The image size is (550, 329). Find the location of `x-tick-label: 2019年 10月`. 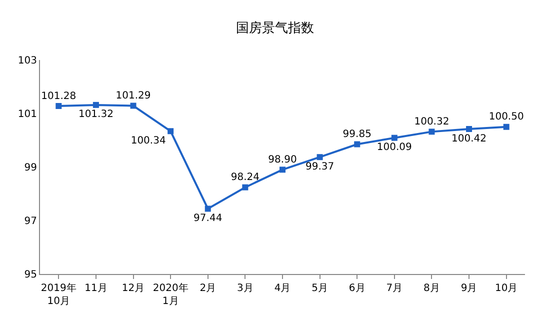

x-tick-label: 2019年 10月 is located at coordinates (58, 294).